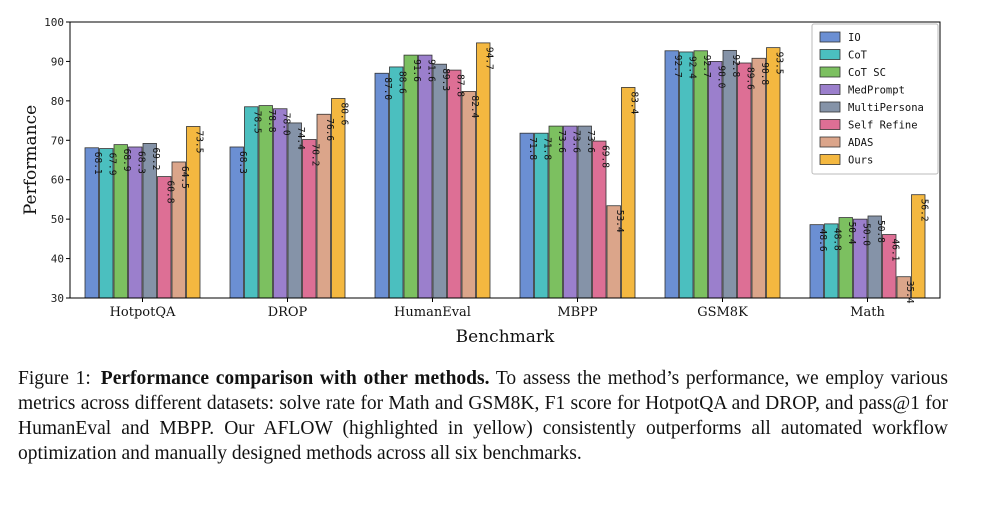 The width and height of the screenshot is (992, 512). Describe the element at coordinates (57, 259) in the screenshot. I see `y-tick-label: 40` at that location.